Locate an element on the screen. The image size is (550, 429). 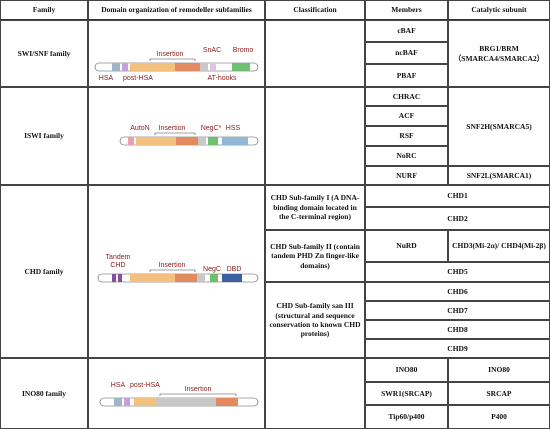
cell-text: NuRD is located at coordinates (406, 246).